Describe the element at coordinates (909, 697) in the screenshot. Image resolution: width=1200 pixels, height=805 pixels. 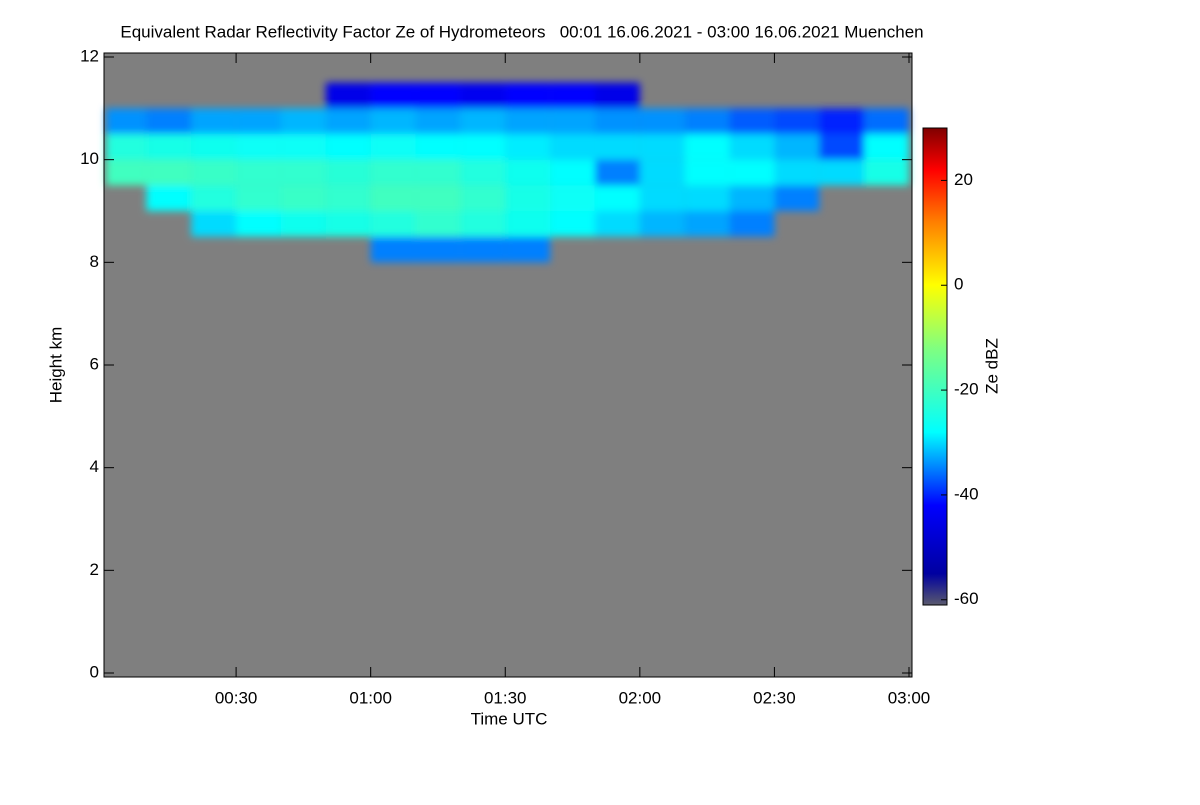
I see `x-tick-label: 03:00` at that location.